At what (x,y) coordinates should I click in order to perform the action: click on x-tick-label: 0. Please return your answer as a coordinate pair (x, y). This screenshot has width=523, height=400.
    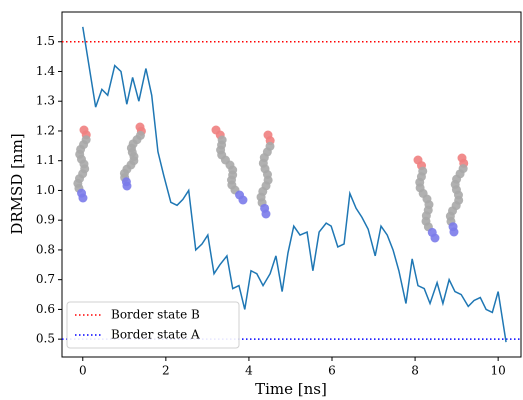
    Looking at the image, I should click on (83, 371).